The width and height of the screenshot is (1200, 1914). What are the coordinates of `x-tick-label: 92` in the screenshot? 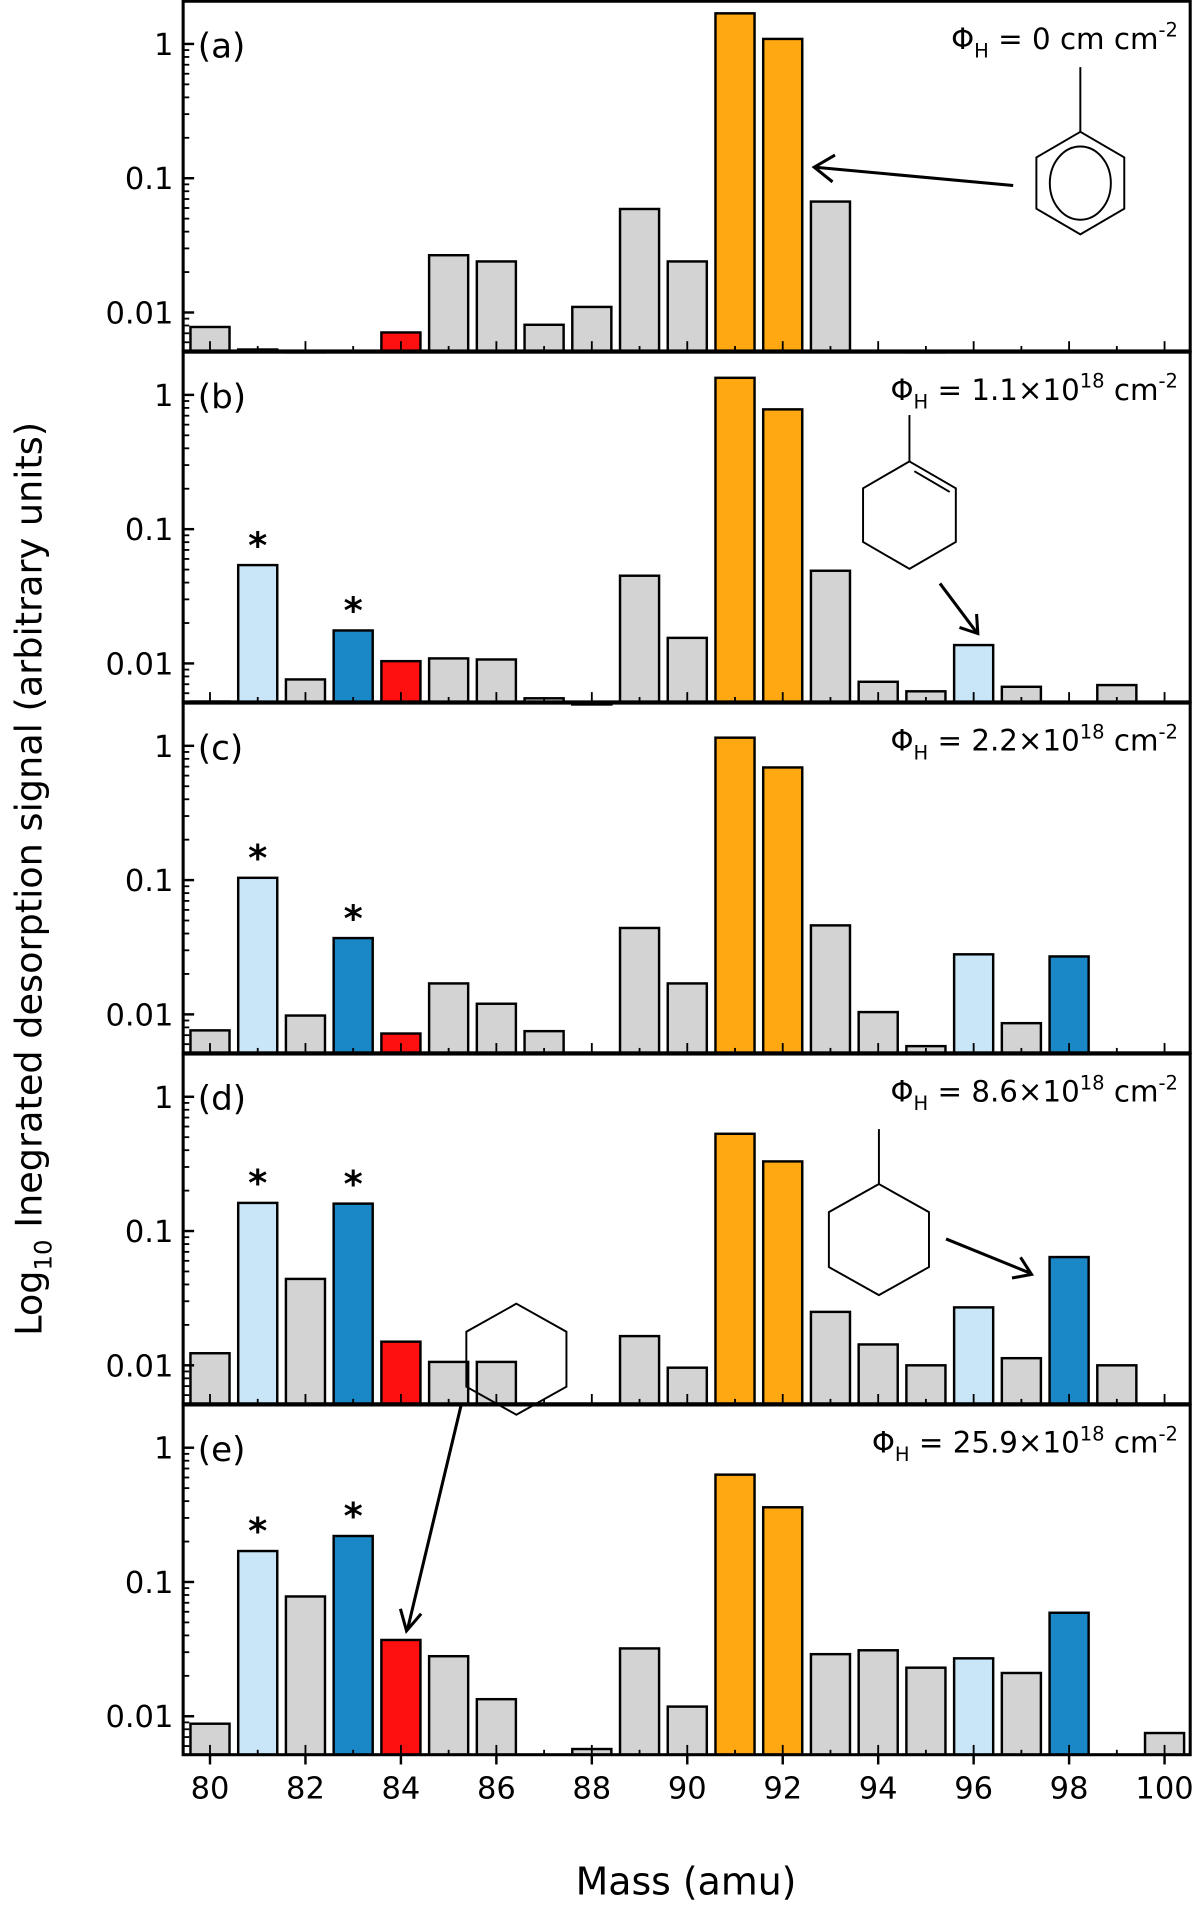 It's located at (782, 1789).